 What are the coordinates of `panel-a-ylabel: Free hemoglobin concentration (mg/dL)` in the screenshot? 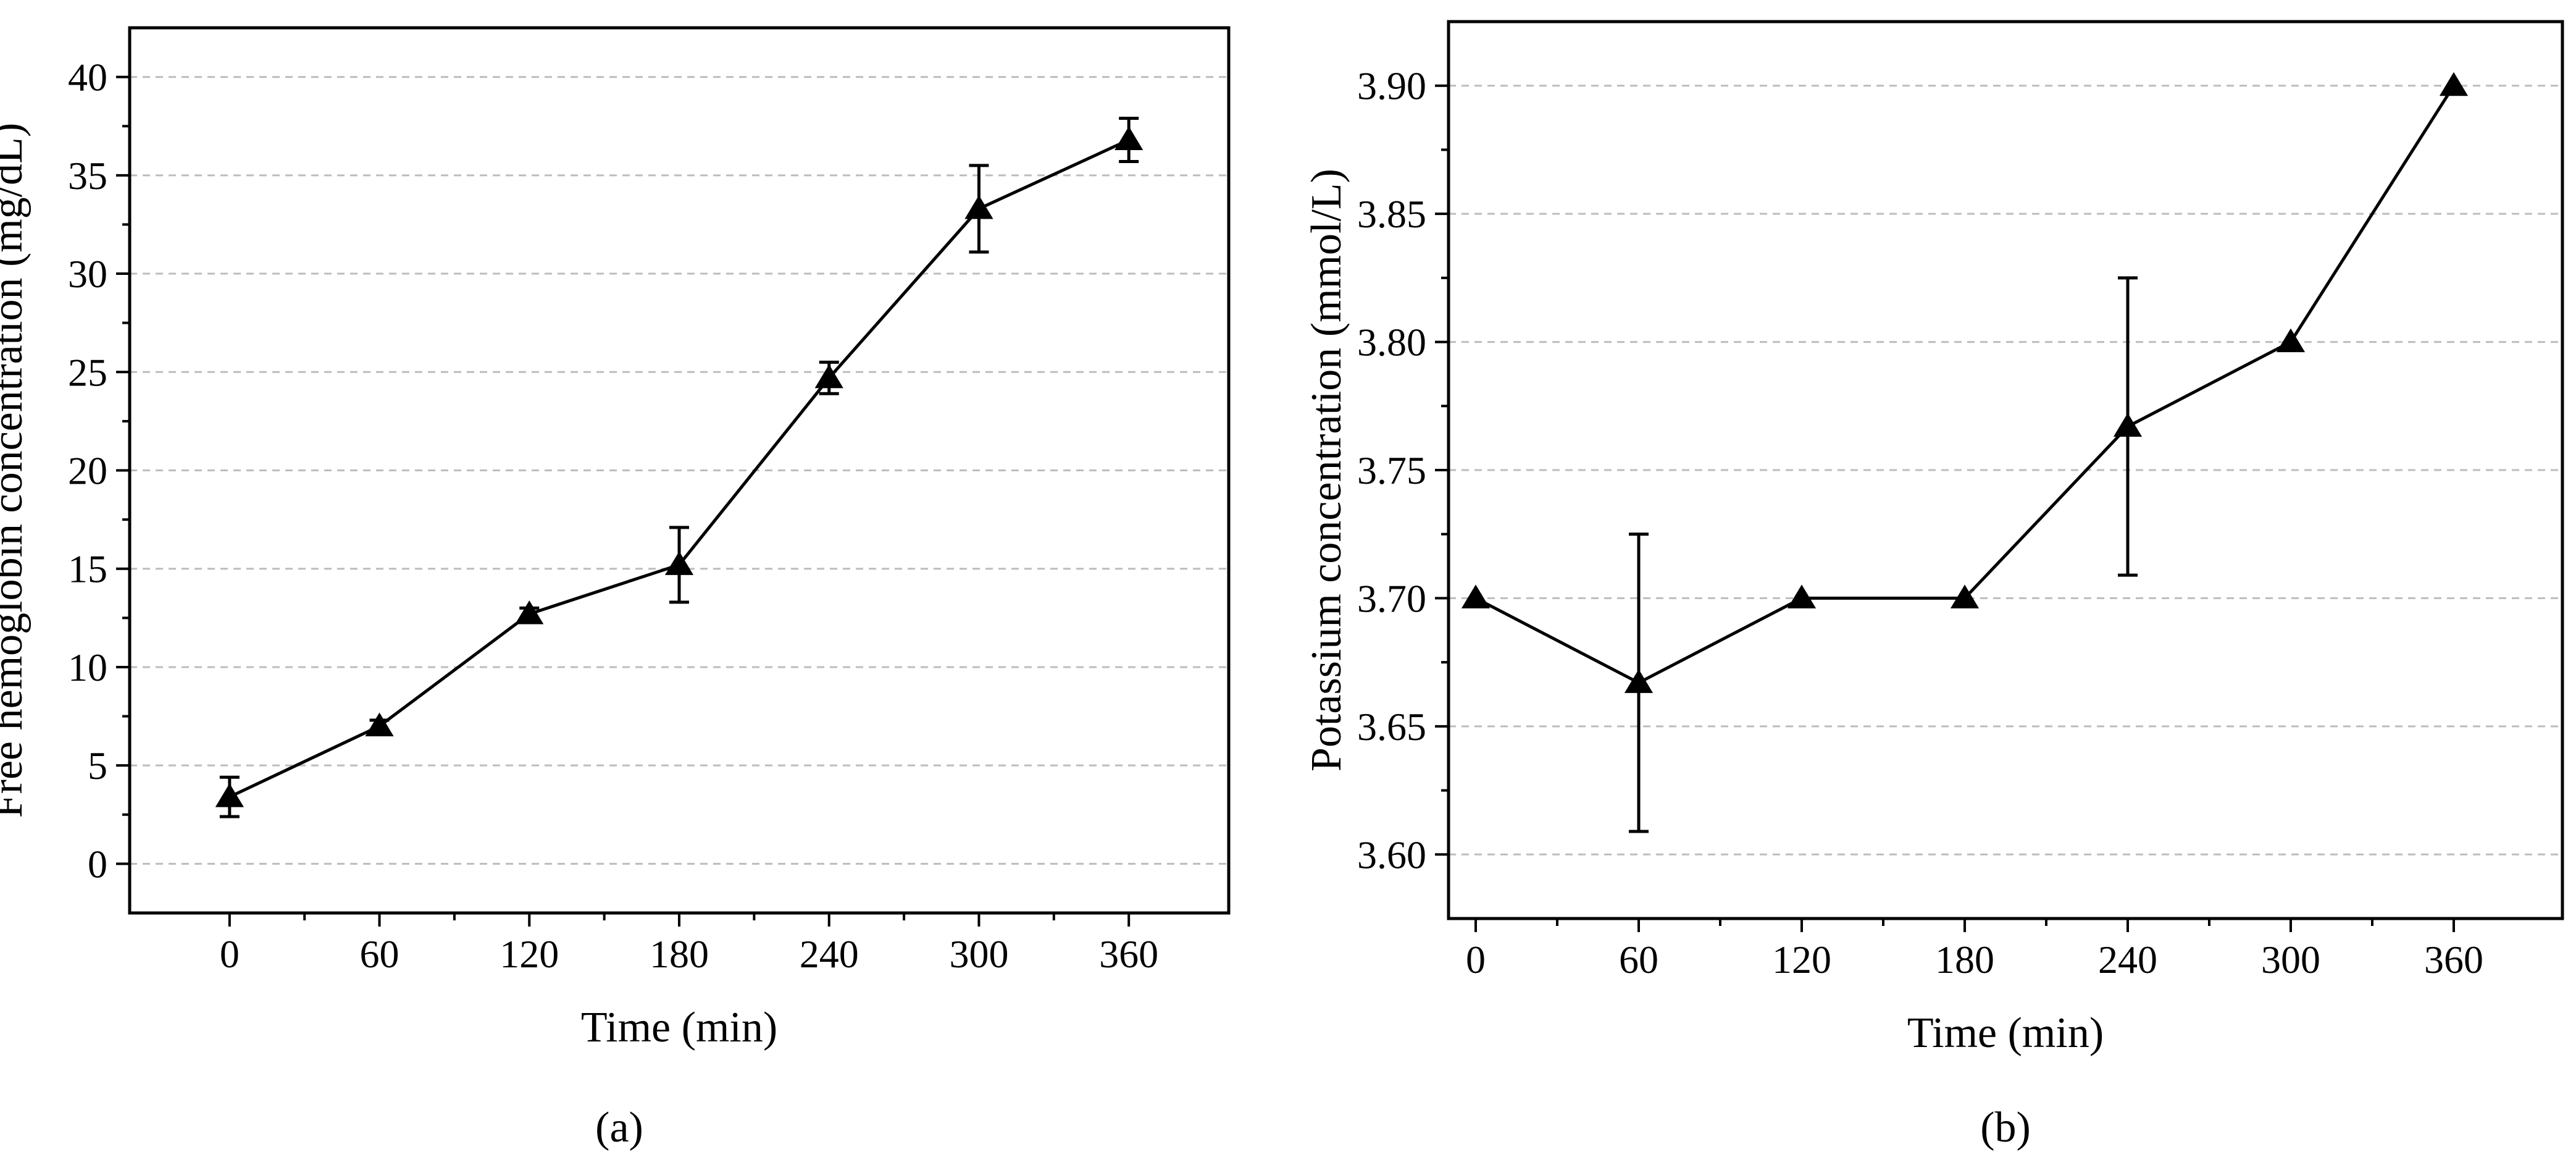 It's located at (15, 470).